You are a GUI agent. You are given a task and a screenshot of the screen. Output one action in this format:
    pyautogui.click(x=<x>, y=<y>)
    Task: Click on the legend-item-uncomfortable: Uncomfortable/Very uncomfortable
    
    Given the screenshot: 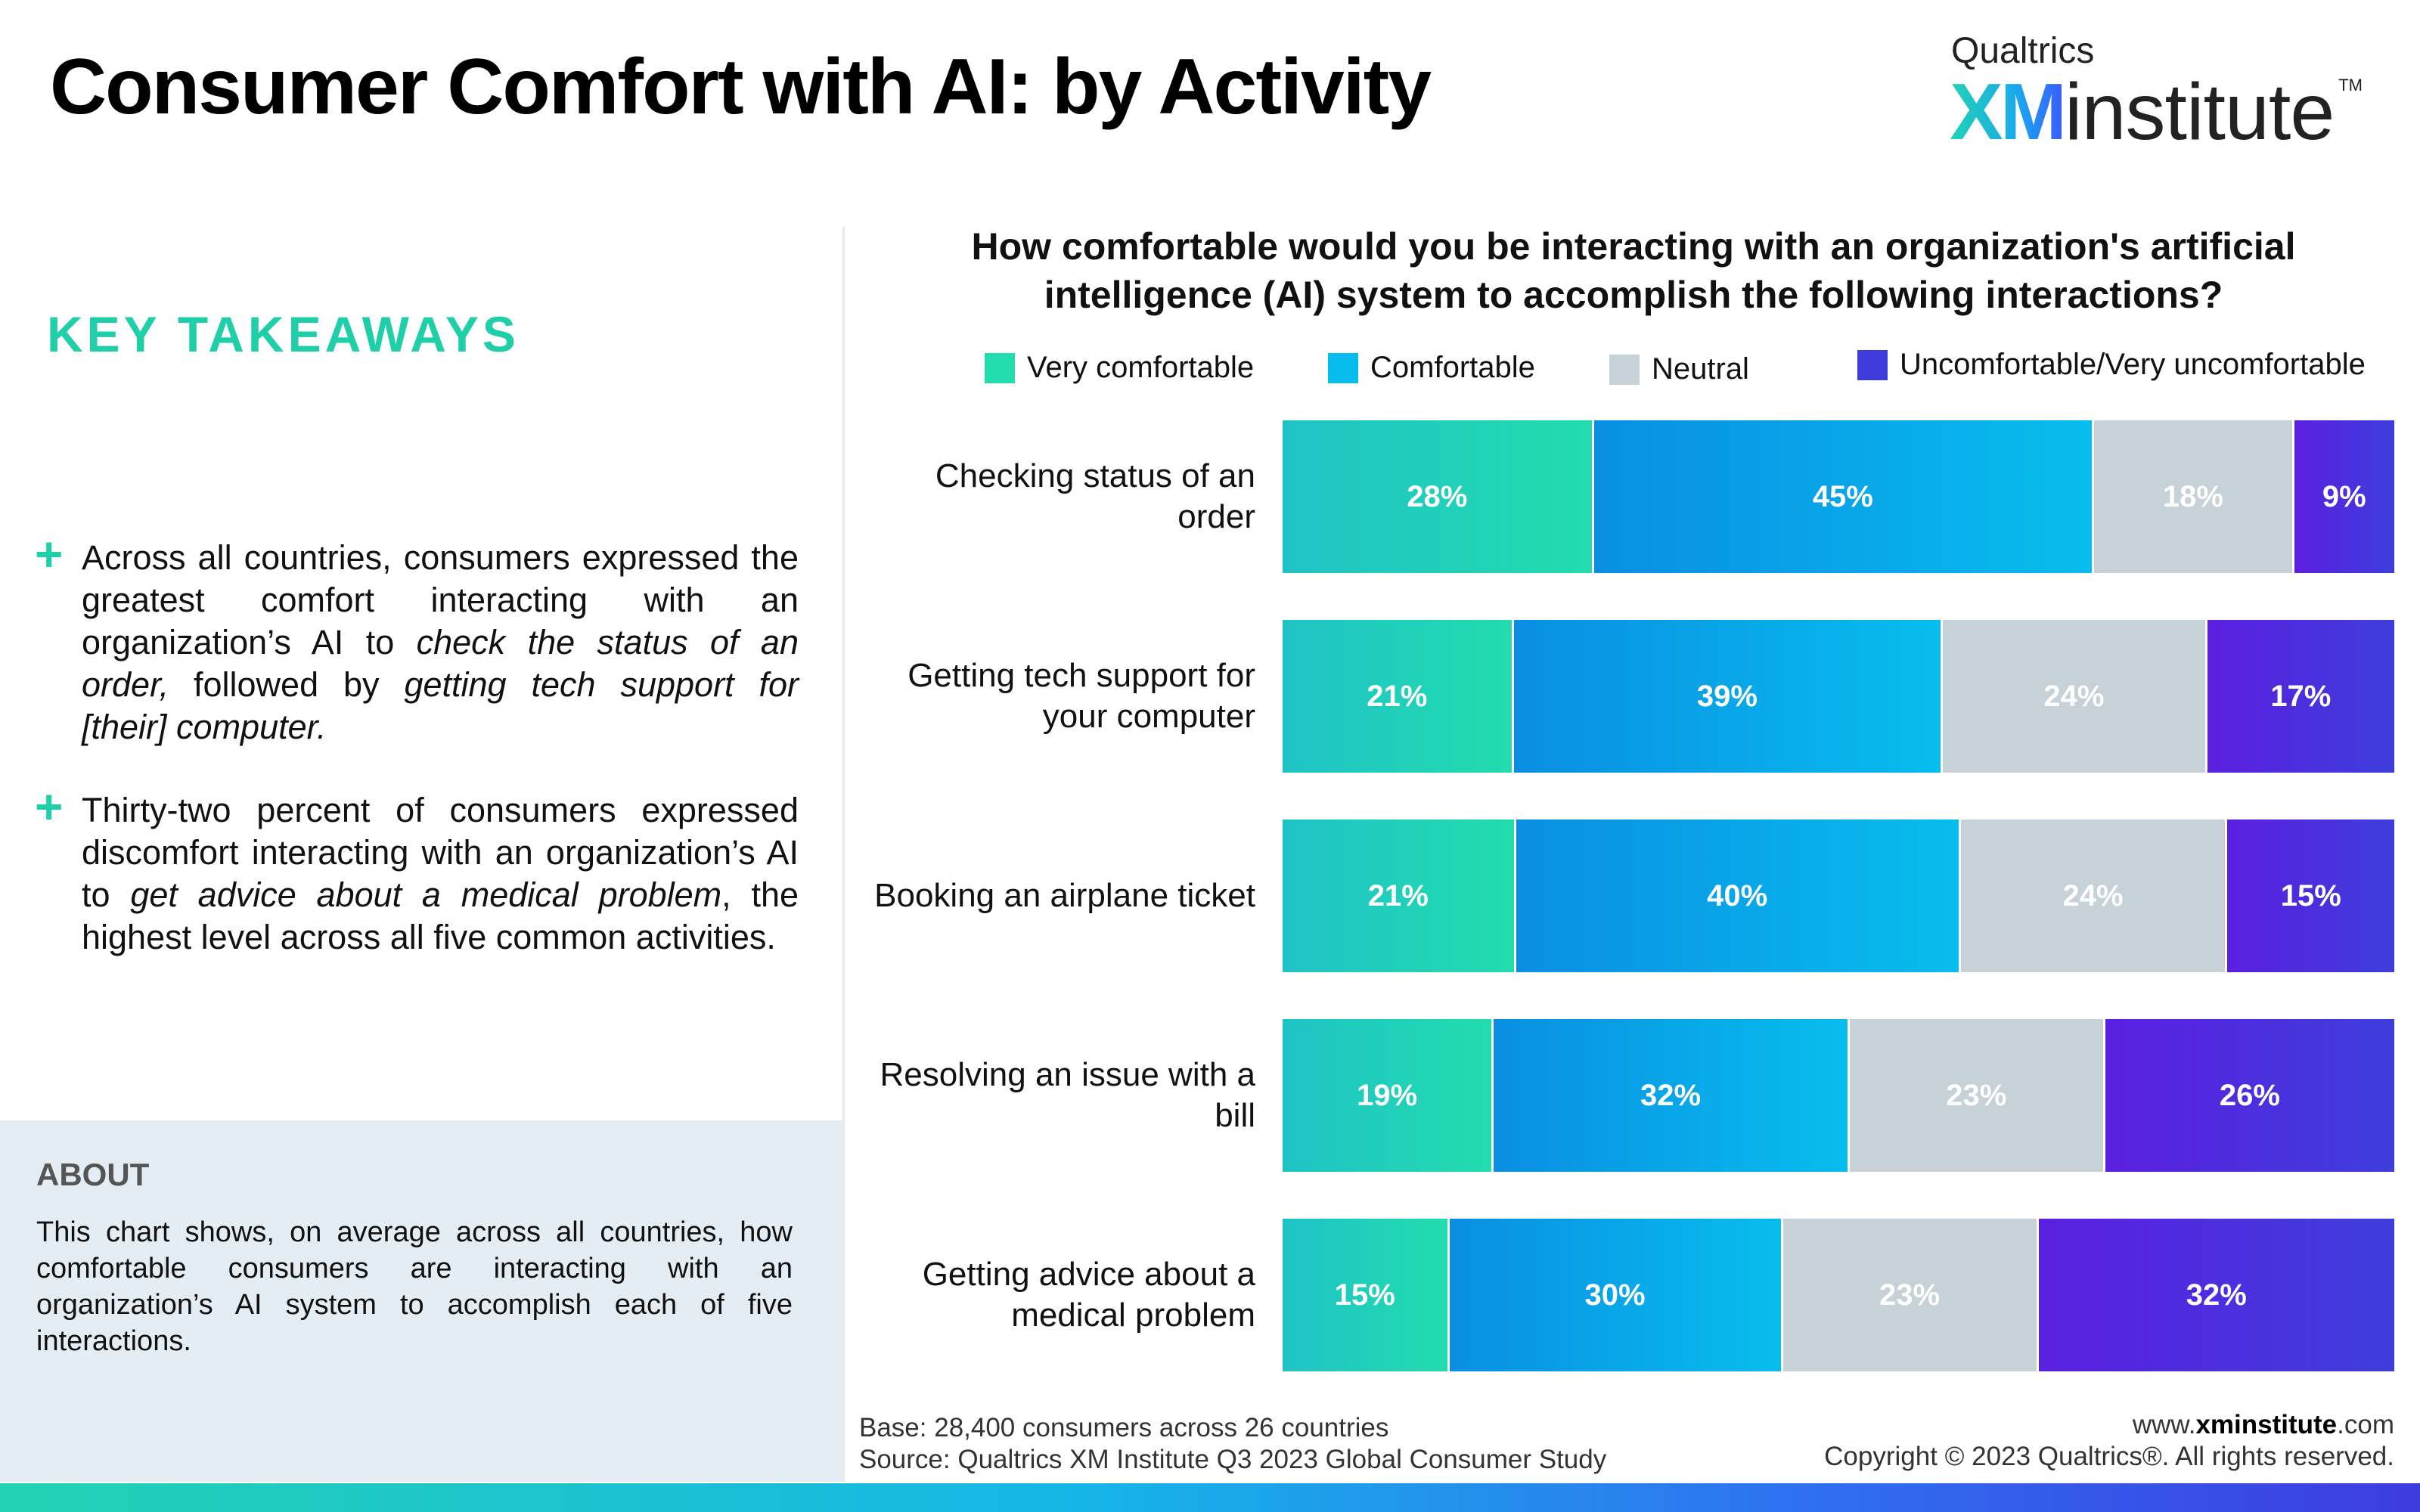 What is the action you would take?
    pyautogui.click(x=2111, y=365)
    